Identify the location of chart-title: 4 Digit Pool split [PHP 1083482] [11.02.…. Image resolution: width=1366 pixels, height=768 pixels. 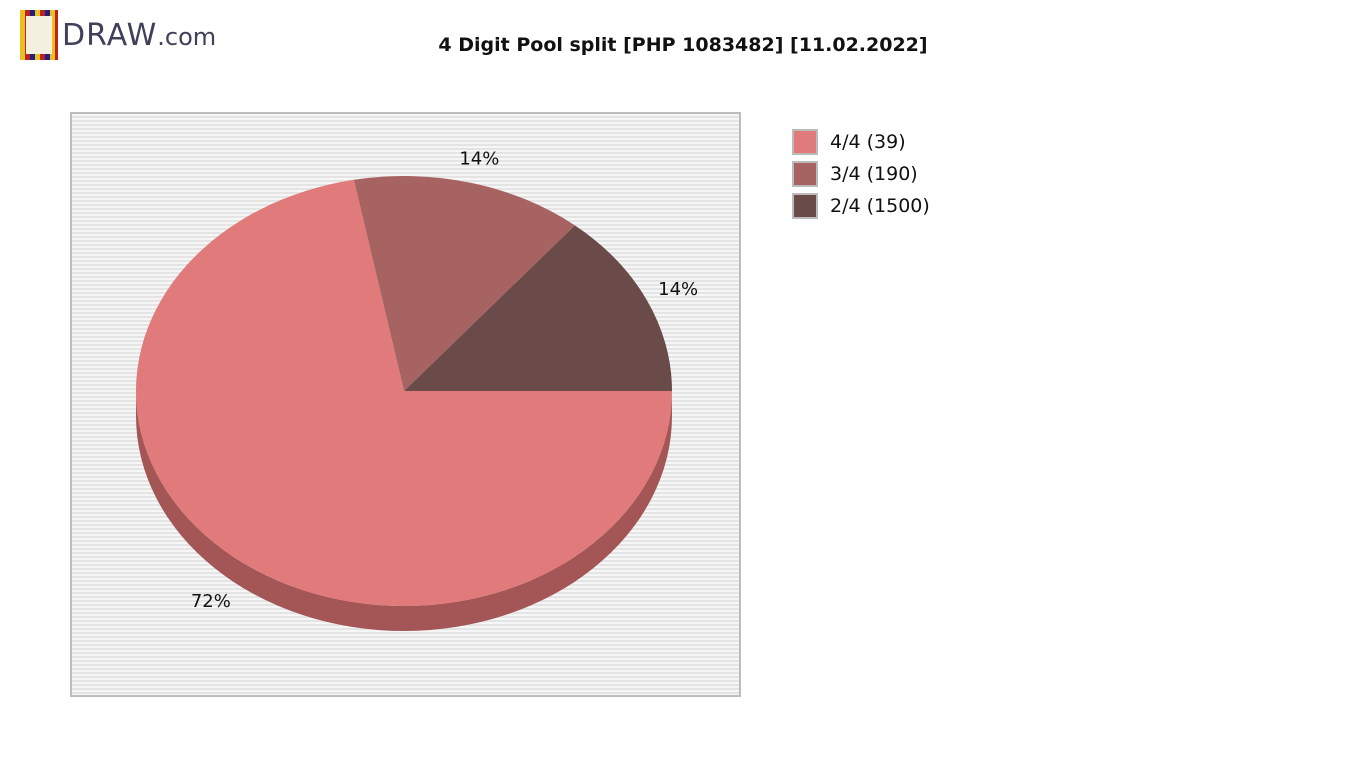
(683, 45).